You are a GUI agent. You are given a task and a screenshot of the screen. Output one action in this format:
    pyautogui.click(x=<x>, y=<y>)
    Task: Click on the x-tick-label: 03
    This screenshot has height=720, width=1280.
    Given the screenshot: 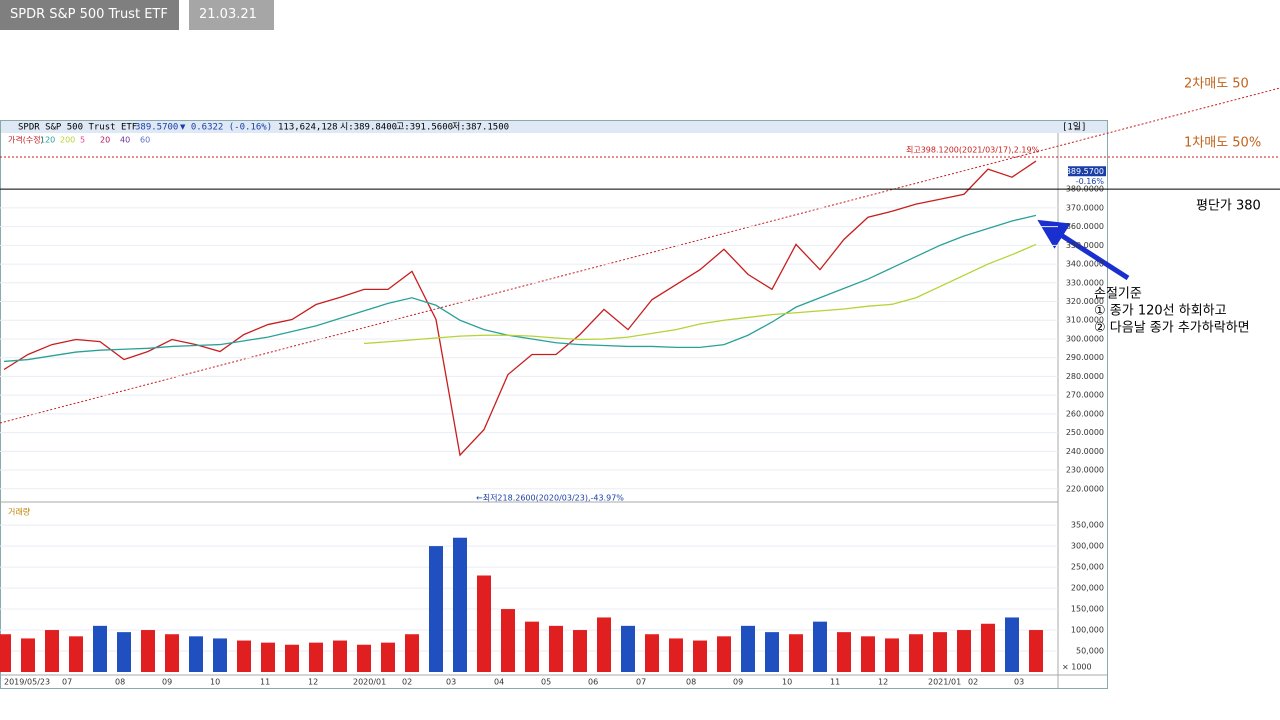 What is the action you would take?
    pyautogui.click(x=1019, y=682)
    